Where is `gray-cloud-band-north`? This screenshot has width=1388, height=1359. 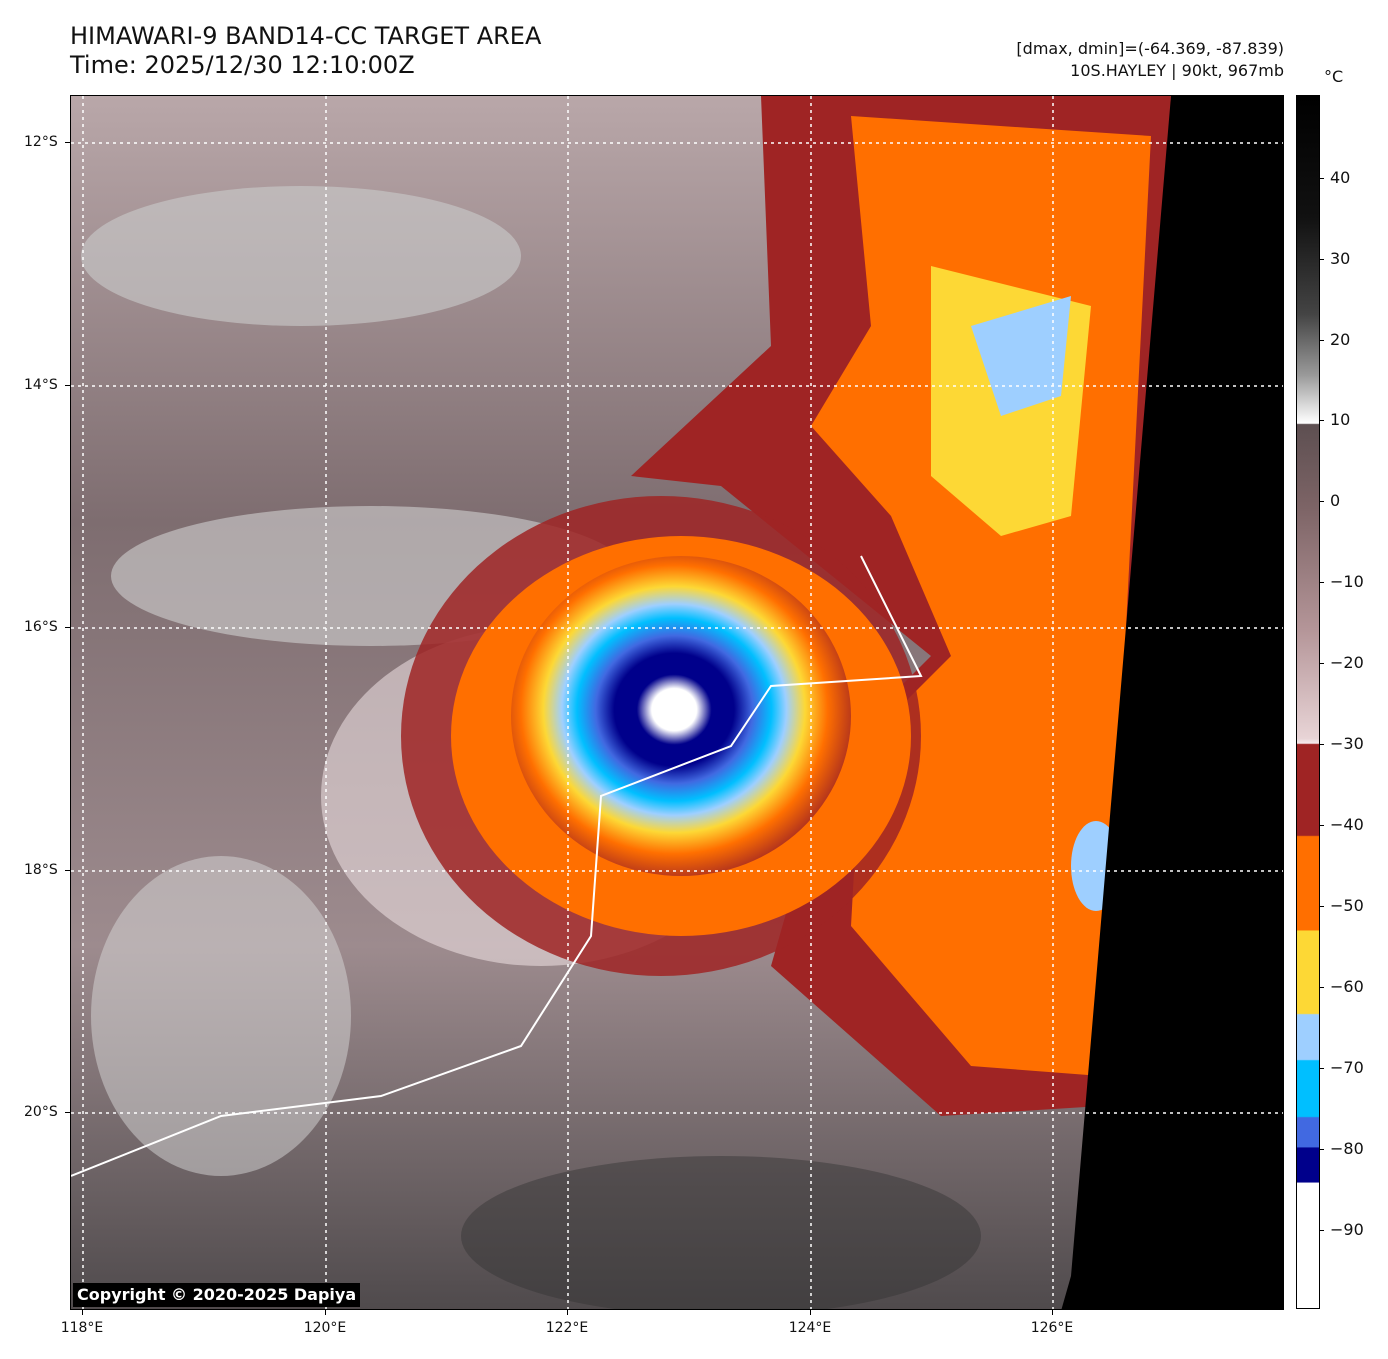
gray-cloud-band-north is located at coordinates (301, 256).